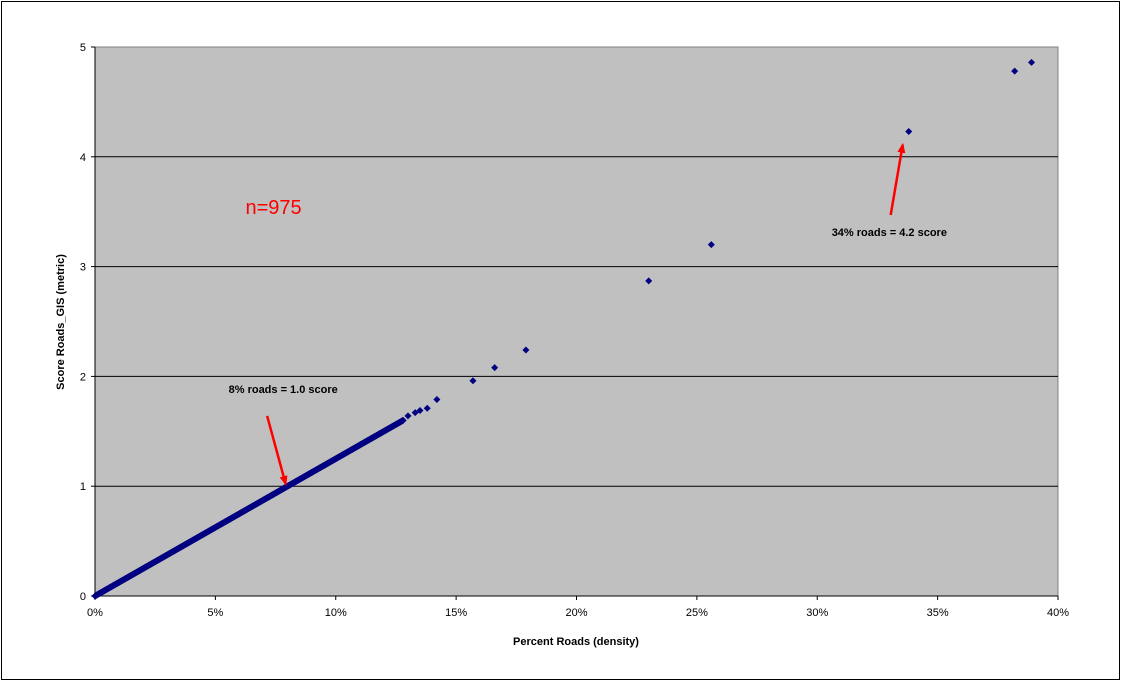 This screenshot has height=683, width=1123. I want to click on x-tick-label-5: 25%, so click(697, 613).